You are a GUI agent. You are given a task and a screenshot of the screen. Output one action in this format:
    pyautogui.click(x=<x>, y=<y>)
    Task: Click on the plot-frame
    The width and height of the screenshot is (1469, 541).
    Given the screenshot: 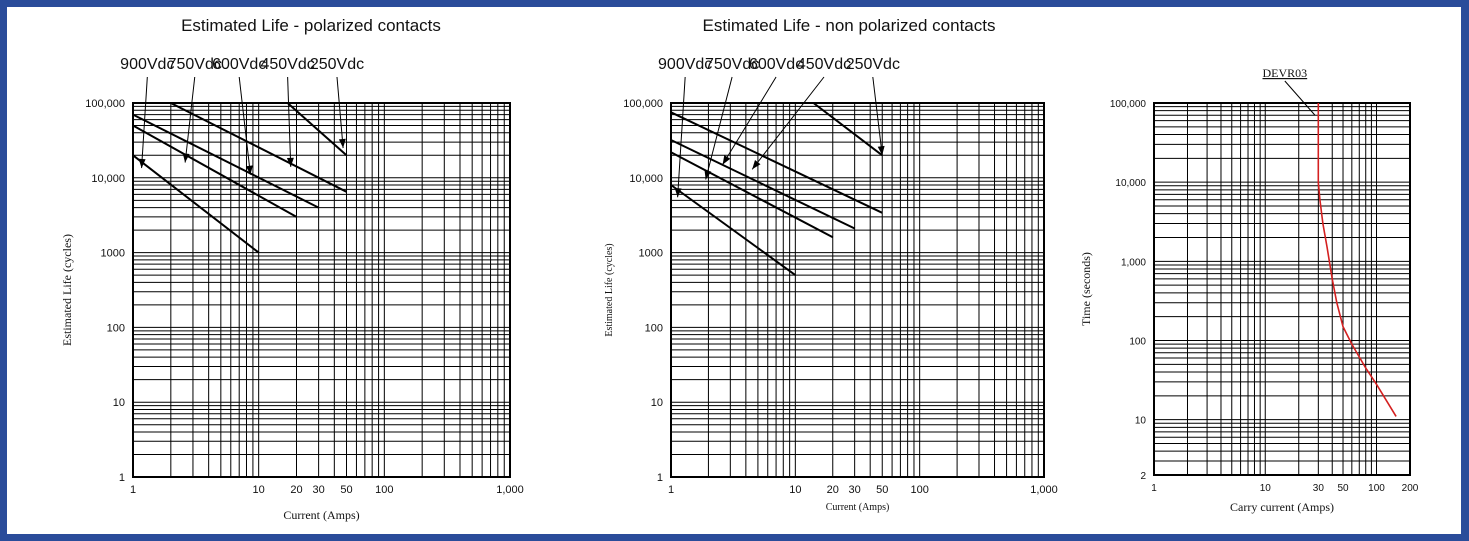 What is the action you would take?
    pyautogui.click(x=1282, y=289)
    